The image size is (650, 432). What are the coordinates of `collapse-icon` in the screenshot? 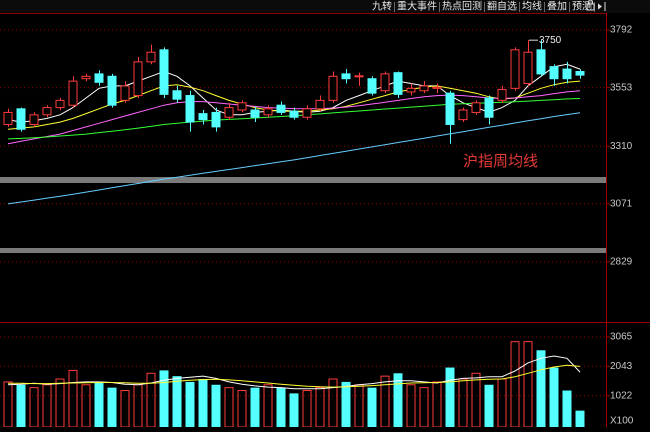 It's located at (602, 6).